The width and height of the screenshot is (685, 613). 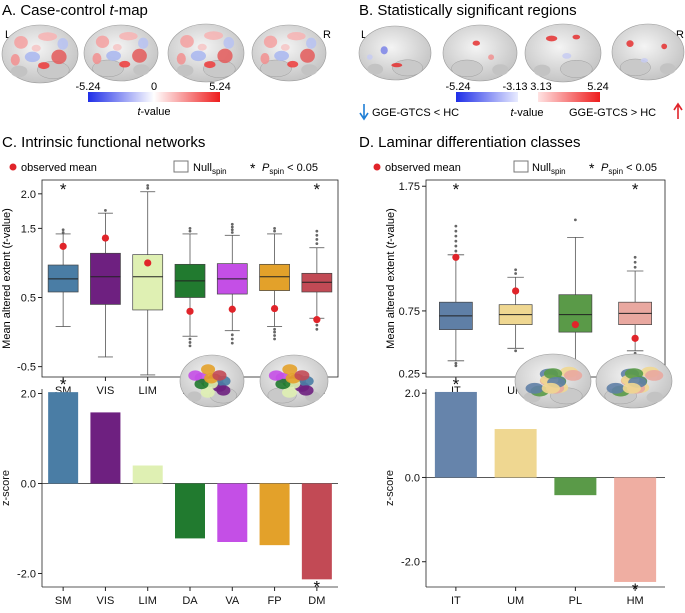 I want to click on panel-a-title: A. Case-control t-map, so click(x=75, y=10).